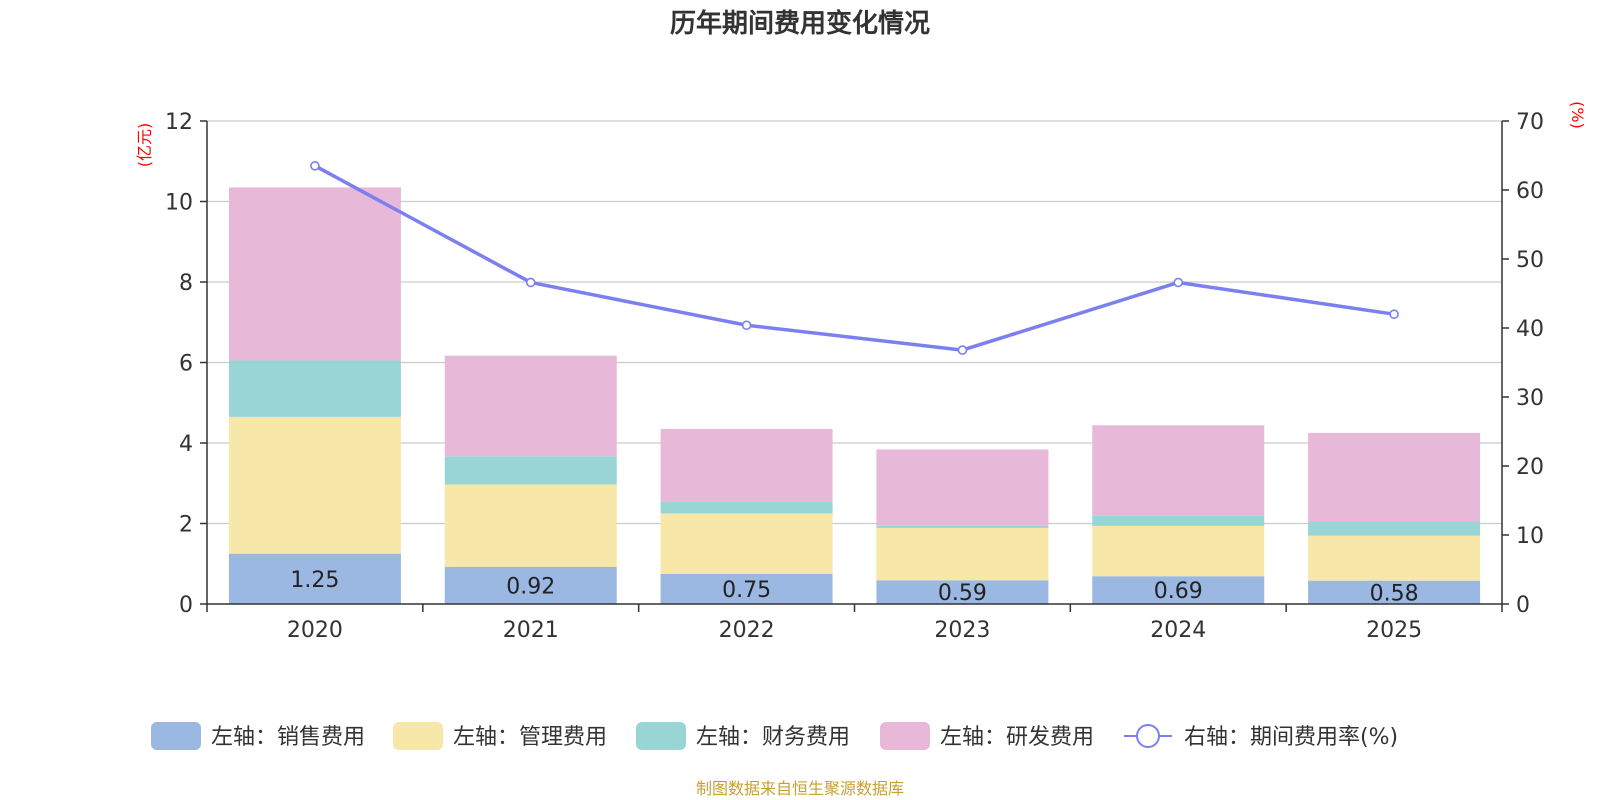 Image resolution: width=1600 pixels, height=800 pixels. What do you see at coordinates (530, 737) in the screenshot?
I see `legend-label: 左轴：管理费用` at bounding box center [530, 737].